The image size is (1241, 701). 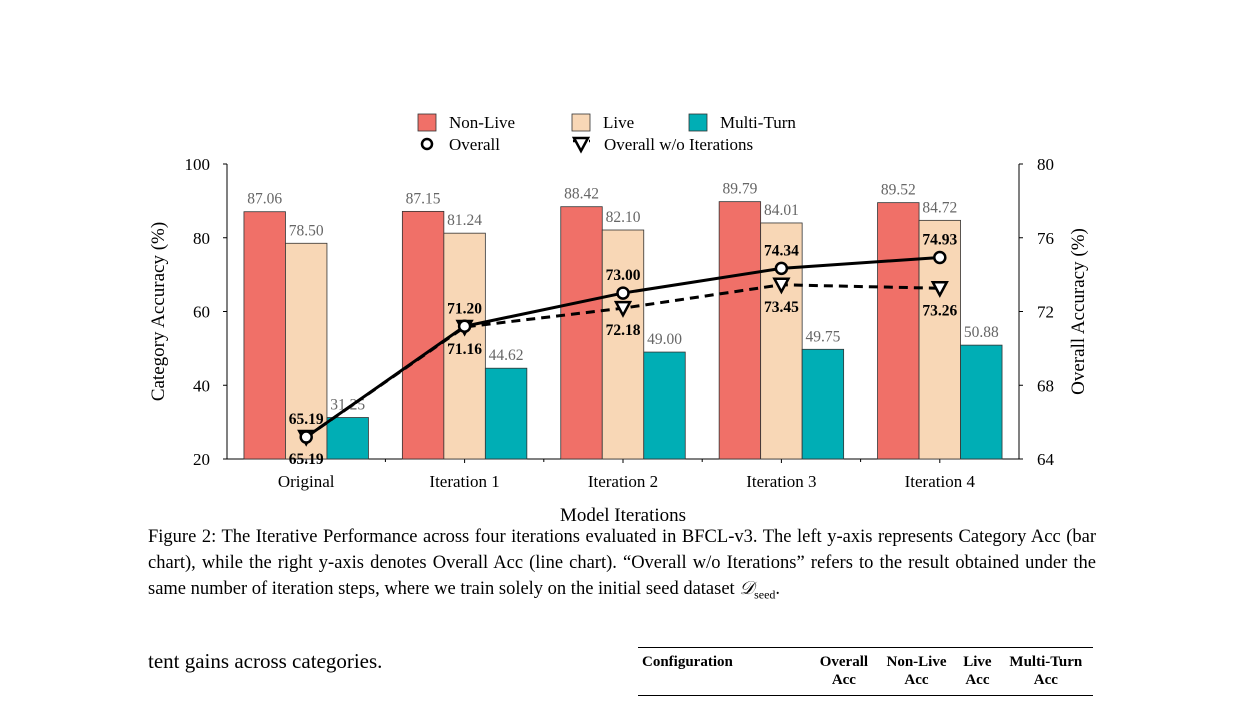 What do you see at coordinates (939, 207) in the screenshot?
I see `bar-value-label: 84.72` at bounding box center [939, 207].